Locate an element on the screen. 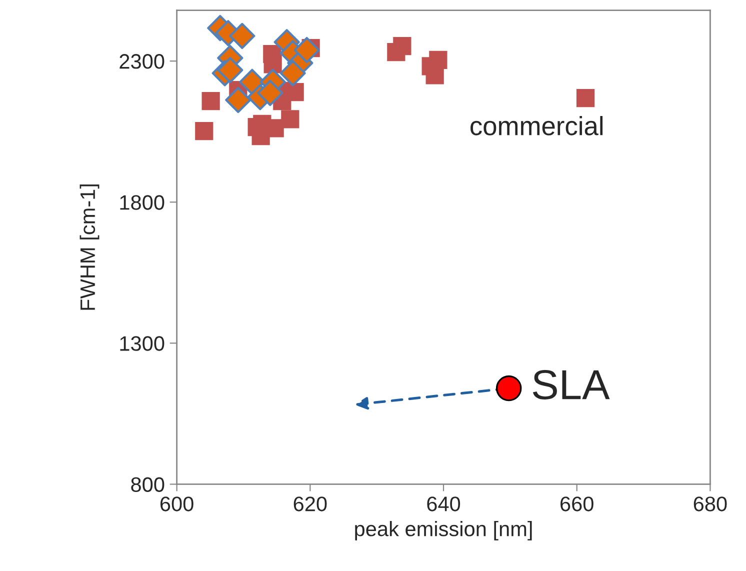 The height and width of the screenshot is (571, 746). x-axis-title: peak emission [nm] is located at coordinates (443, 530).